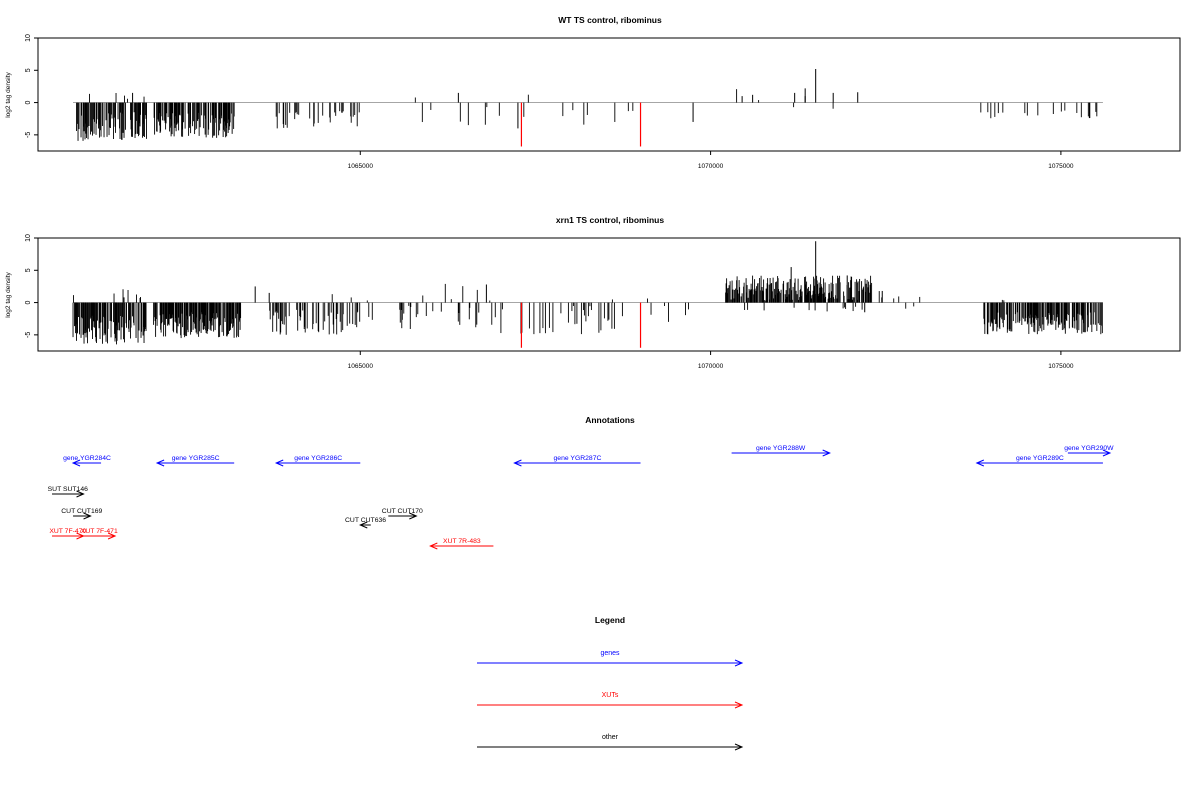  I want to click on feature-label: gene YGR284C, so click(87, 458).